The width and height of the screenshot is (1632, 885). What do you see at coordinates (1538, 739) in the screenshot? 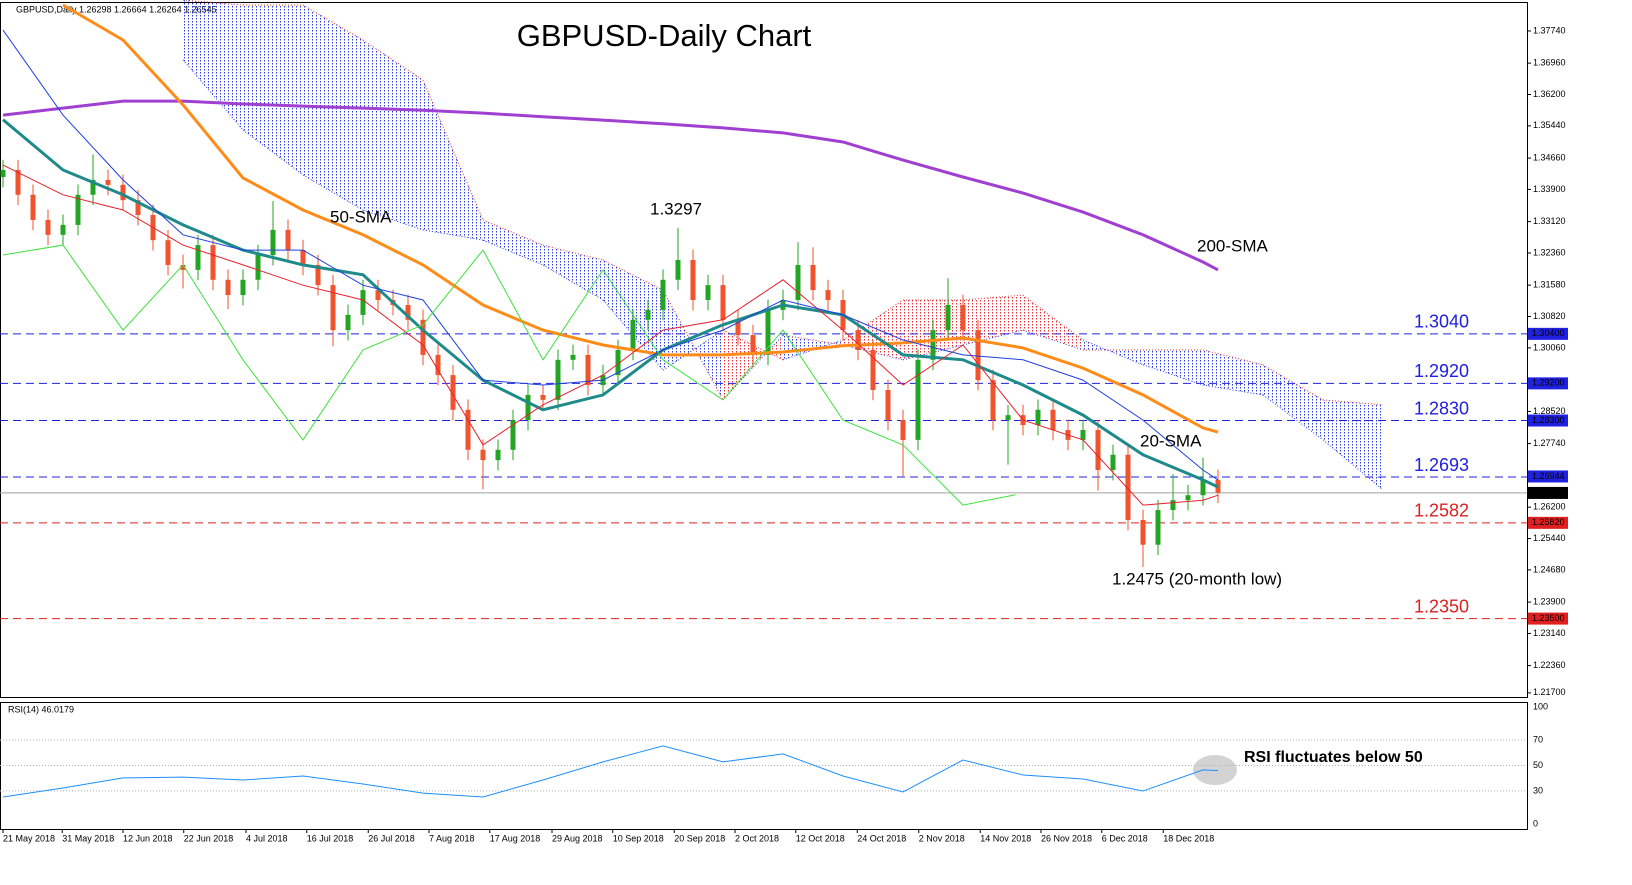
I see `rsi-tick-label: 70` at bounding box center [1538, 739].